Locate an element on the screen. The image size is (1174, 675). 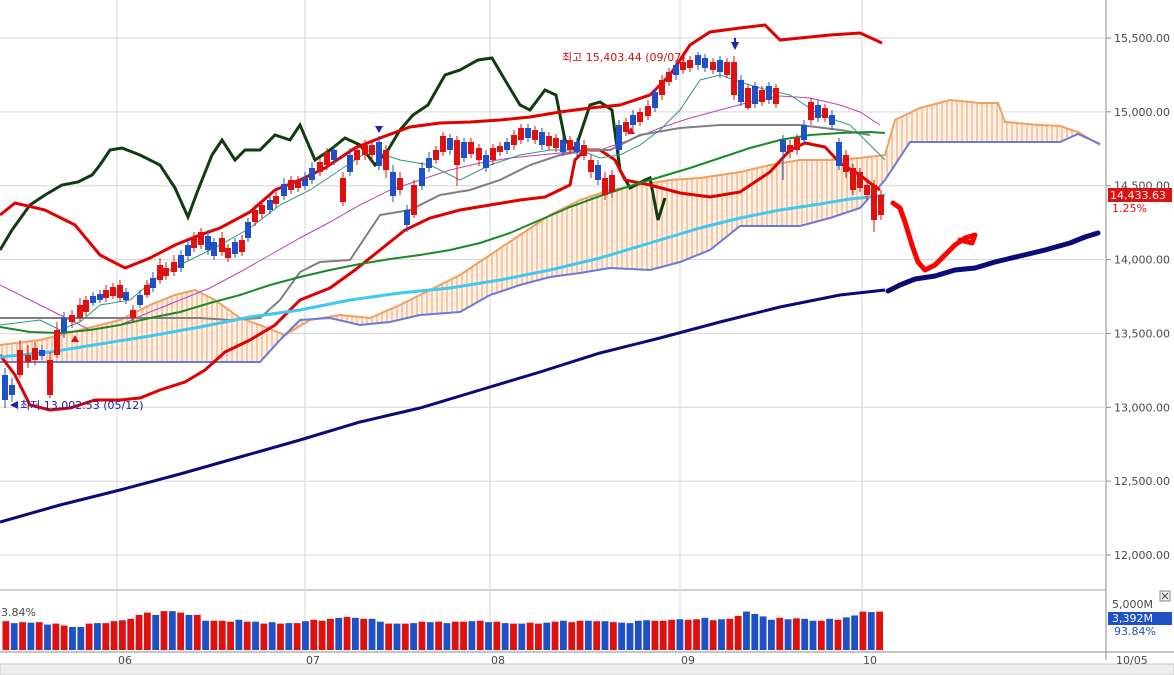
hand-drawn-blue-line is located at coordinates (993, 262).